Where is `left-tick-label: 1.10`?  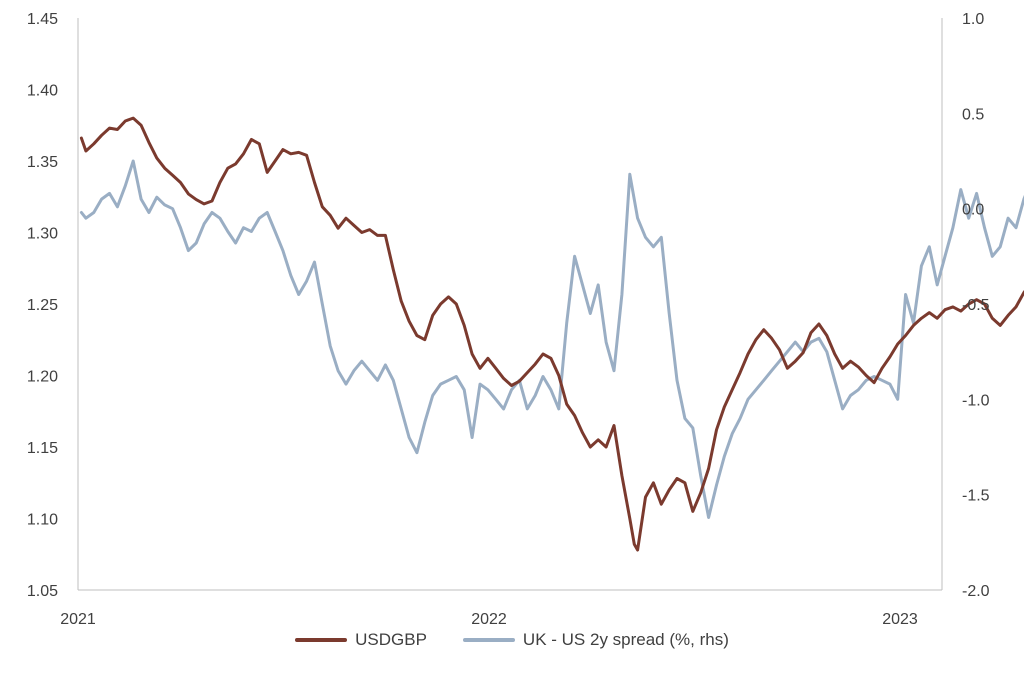
left-tick-label: 1.10 is located at coordinates (42, 520).